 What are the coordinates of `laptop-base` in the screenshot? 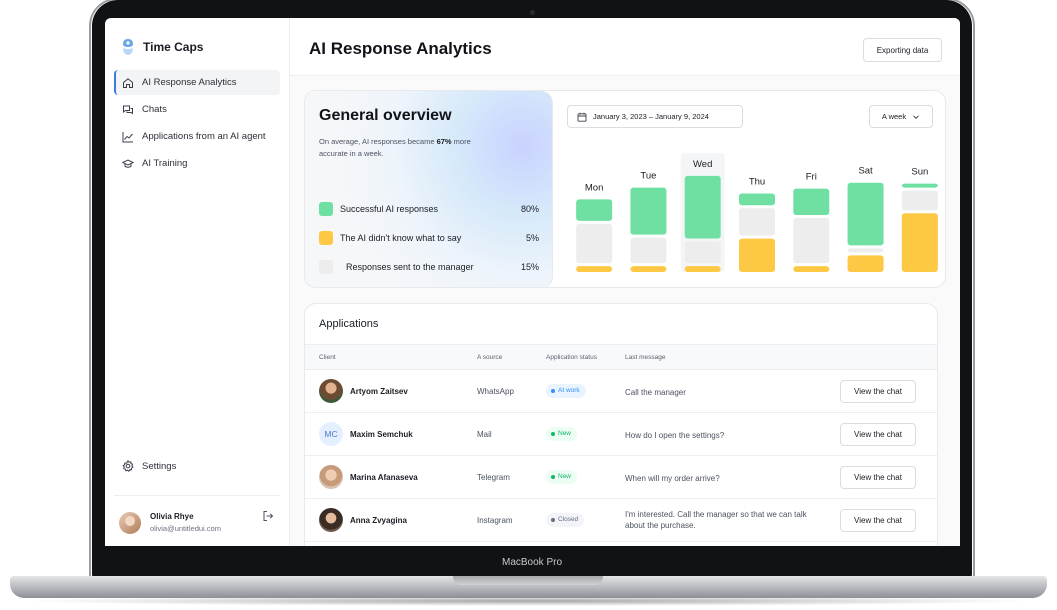 It's located at (528, 587).